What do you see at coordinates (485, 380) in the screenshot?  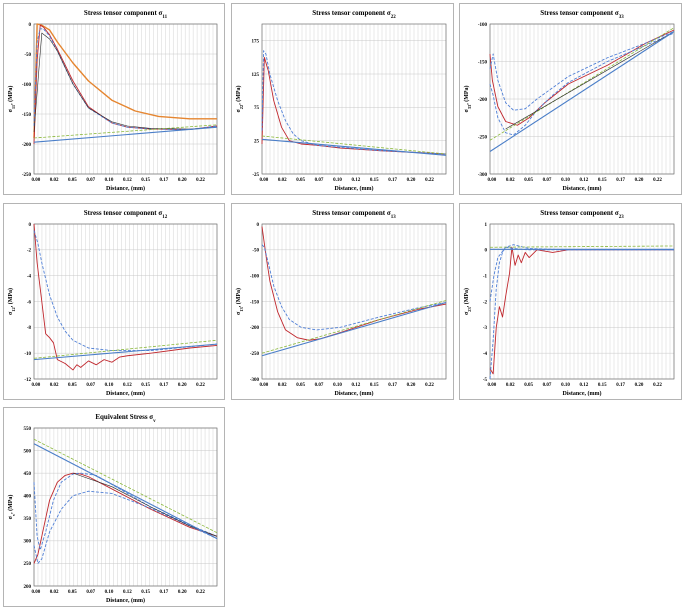 I see `y-tick-label: -5` at bounding box center [485, 380].